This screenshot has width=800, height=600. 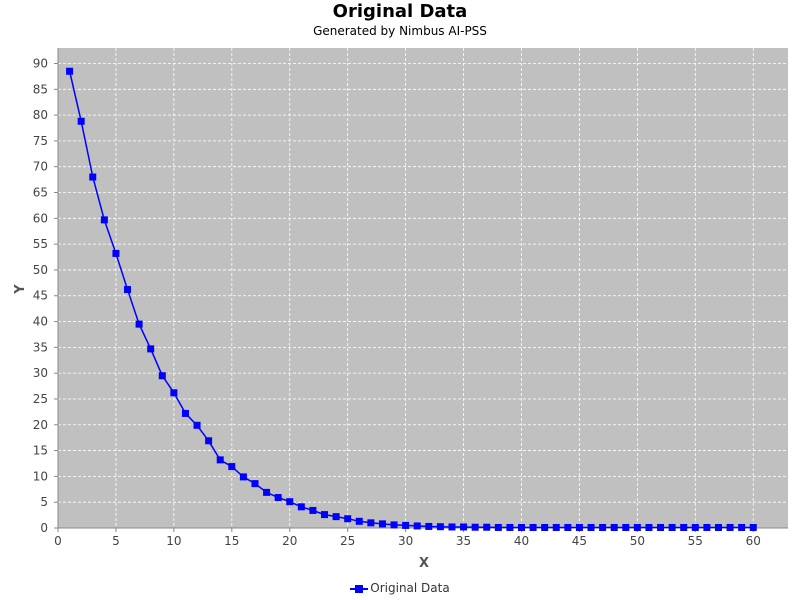 What do you see at coordinates (400, 11) in the screenshot?
I see `chart-title: Original Data` at bounding box center [400, 11].